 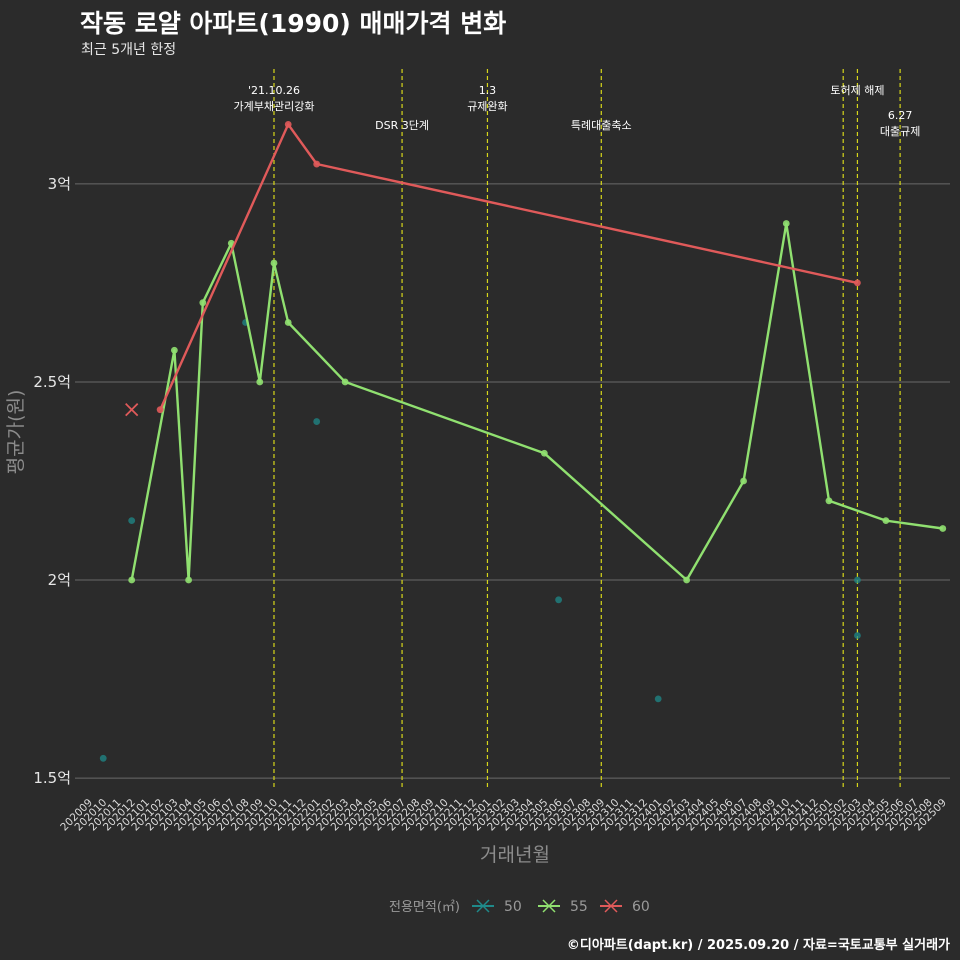 What do you see at coordinates (129, 50) in the screenshot?
I see `chart-subtitle: 최근 5개년 한정` at bounding box center [129, 50].